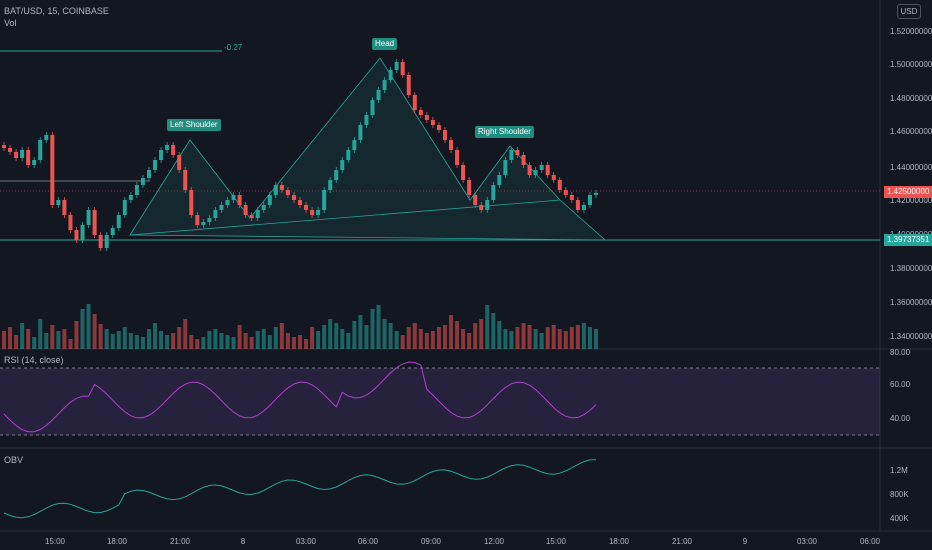 This screenshot has width=932, height=550. I want to click on price-tick: 1.50000000, so click(911, 64).